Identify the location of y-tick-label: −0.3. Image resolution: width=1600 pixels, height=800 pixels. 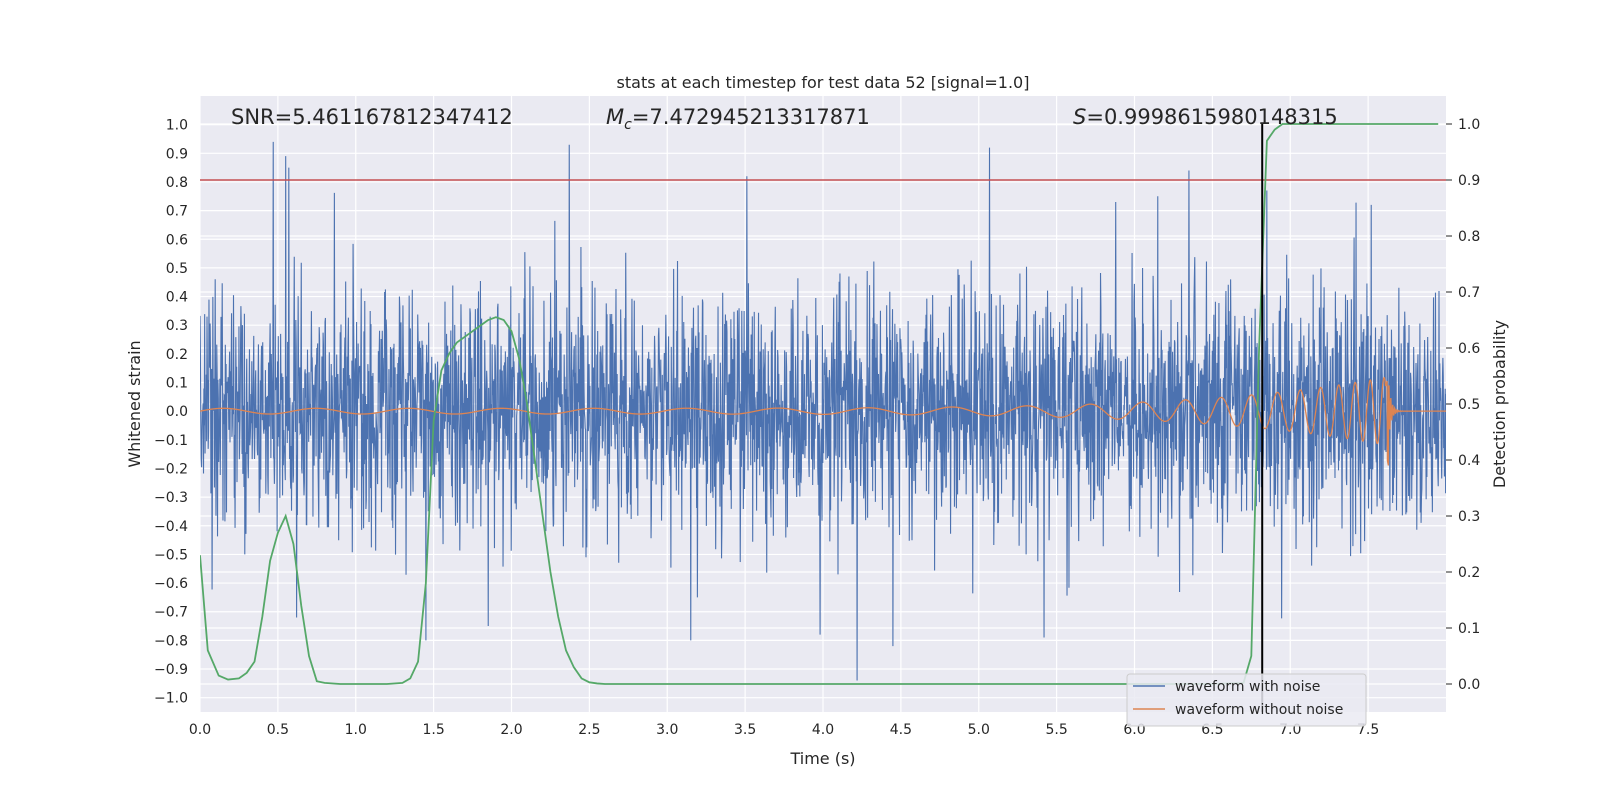
(171, 498).